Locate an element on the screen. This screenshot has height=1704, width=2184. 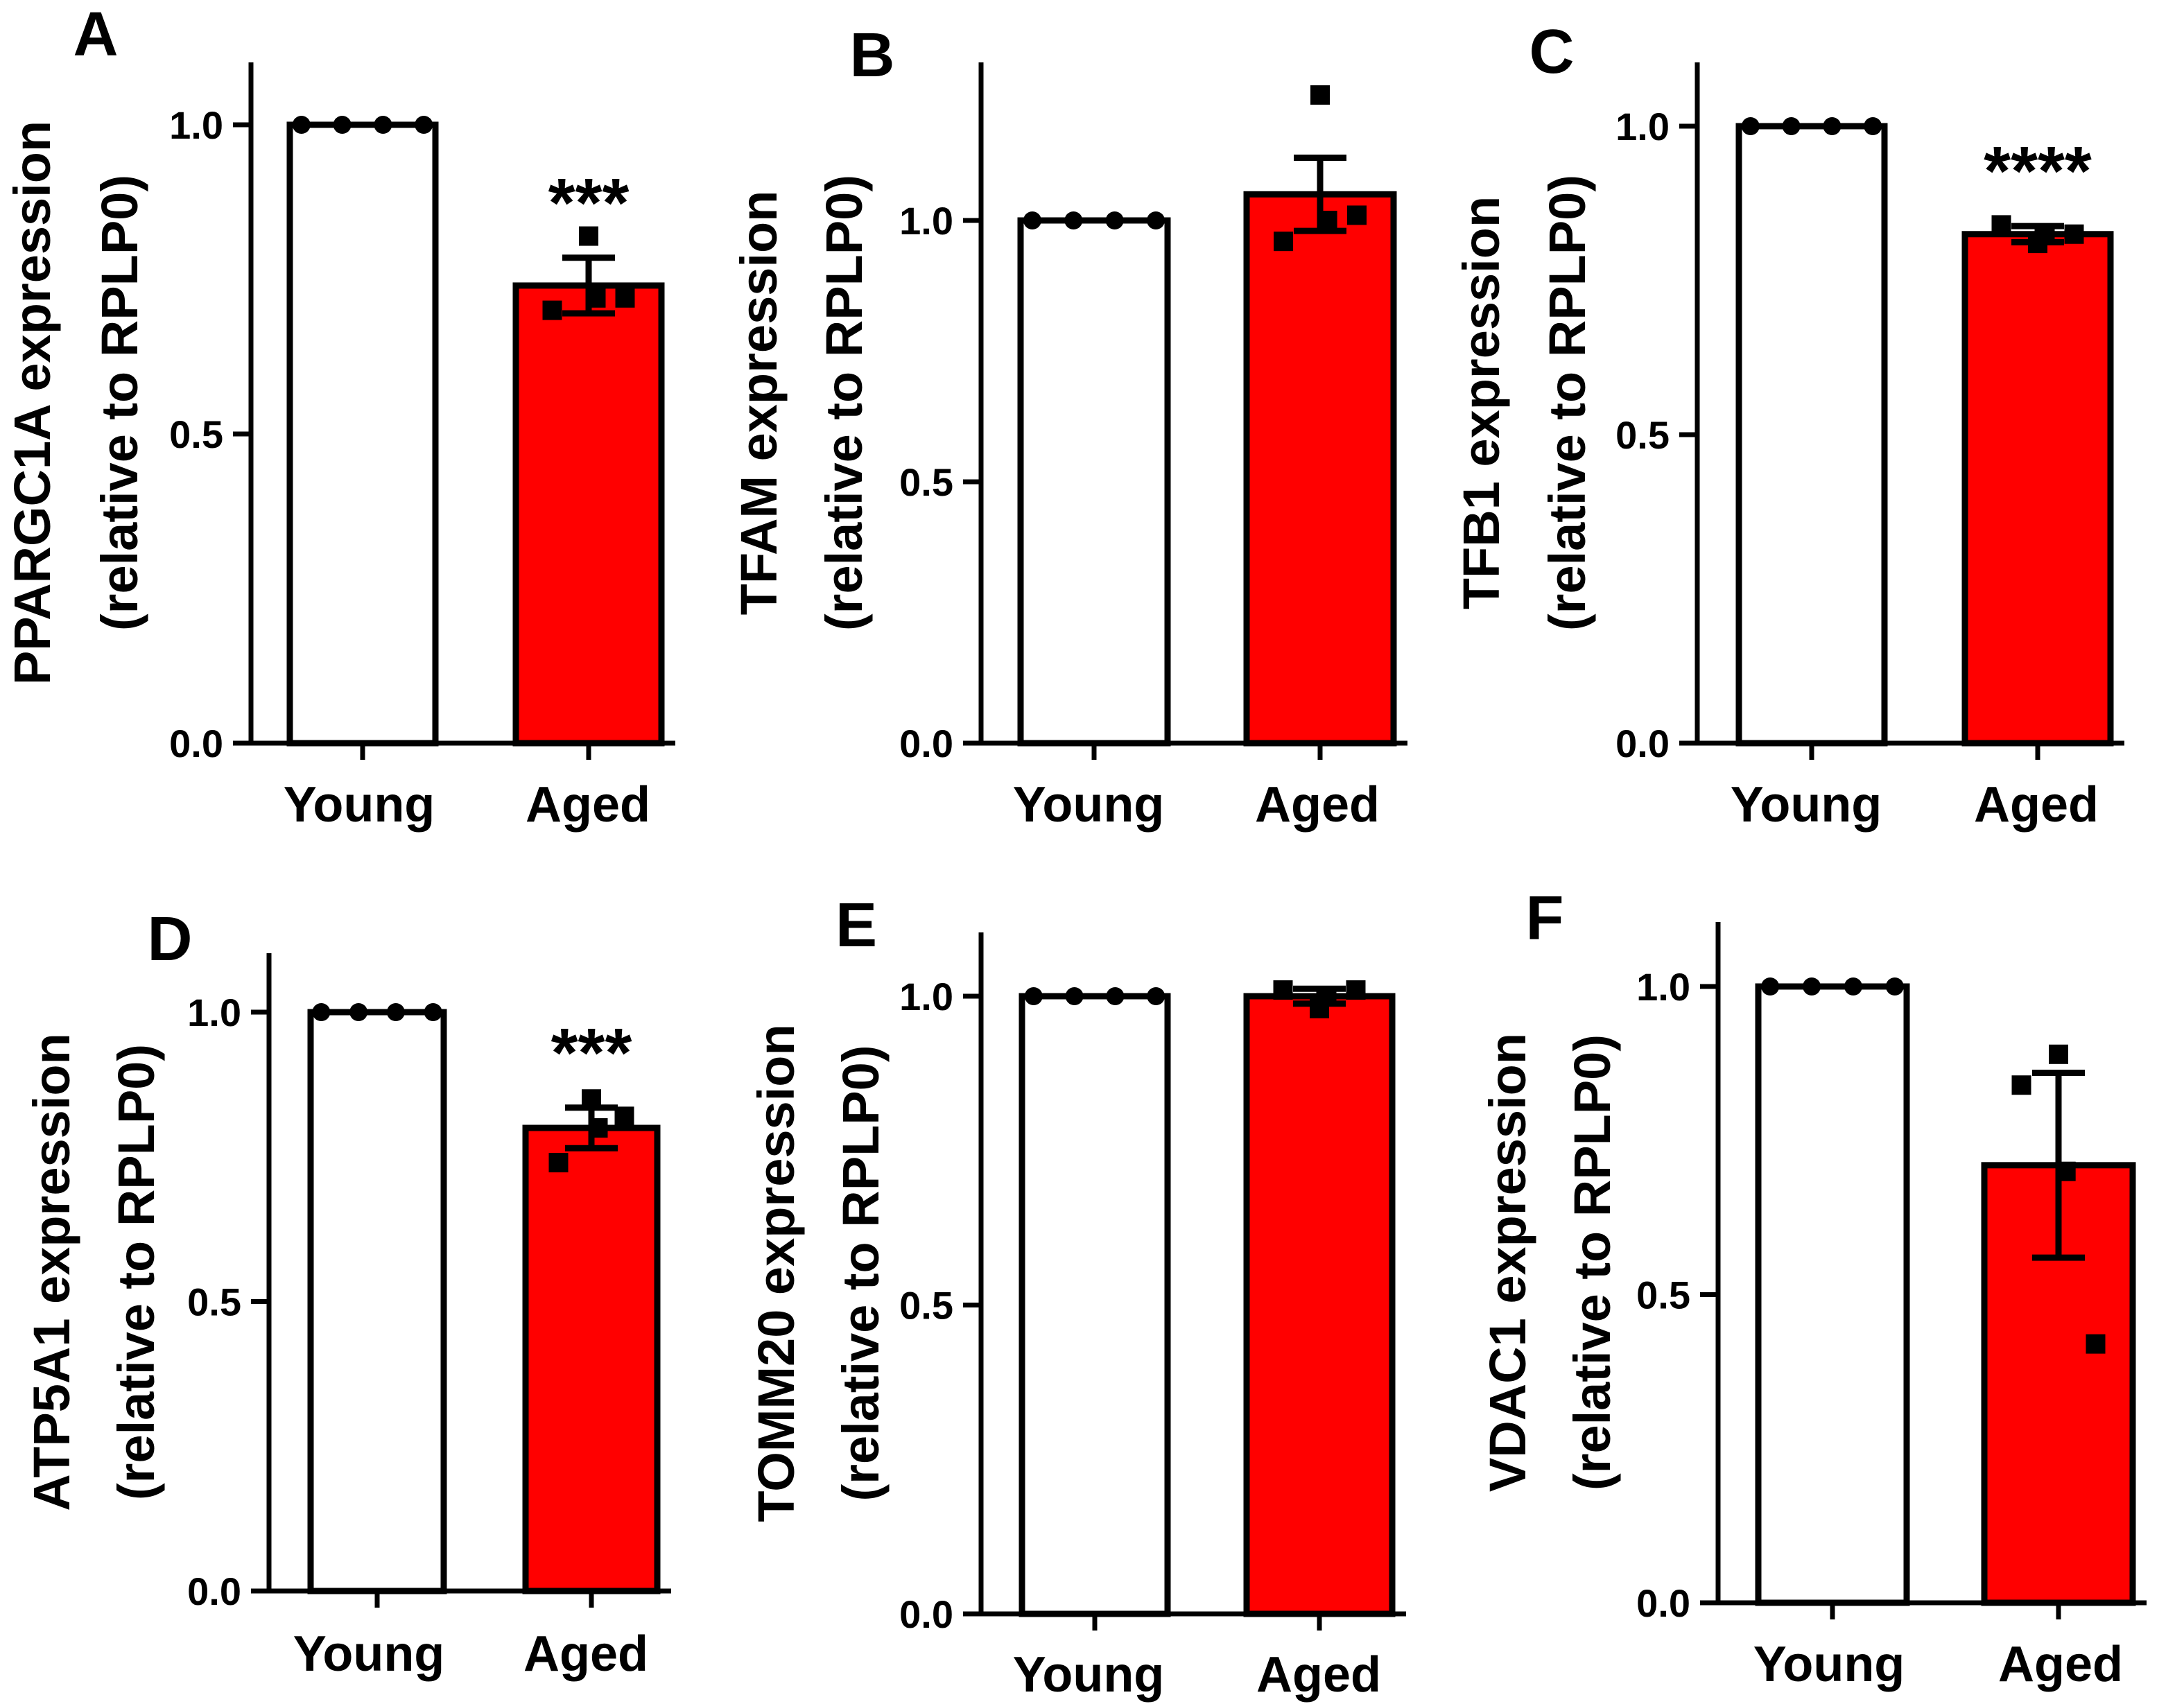
bar-young-a is located at coordinates (362, 434).